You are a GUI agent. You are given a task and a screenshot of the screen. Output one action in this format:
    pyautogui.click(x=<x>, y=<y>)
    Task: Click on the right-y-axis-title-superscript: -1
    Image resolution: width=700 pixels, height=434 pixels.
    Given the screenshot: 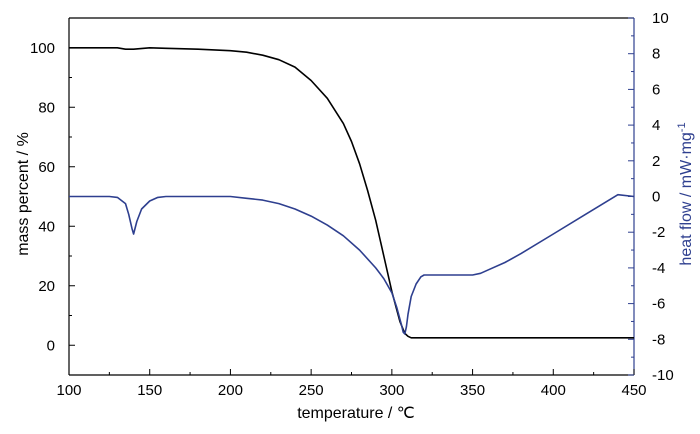 What is the action you would take?
    pyautogui.click(x=682, y=127)
    